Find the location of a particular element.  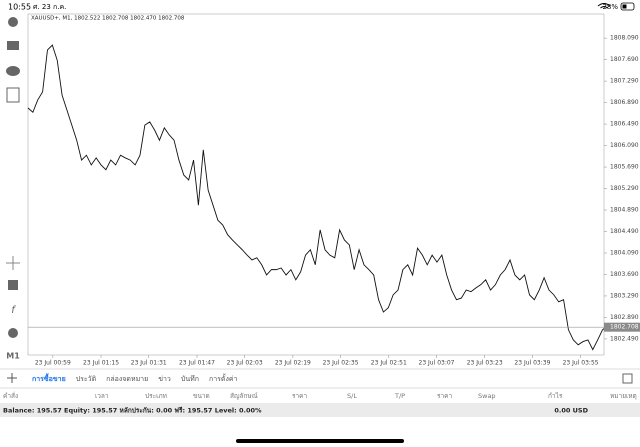

column-header: กำไร is located at coordinates (555, 396).